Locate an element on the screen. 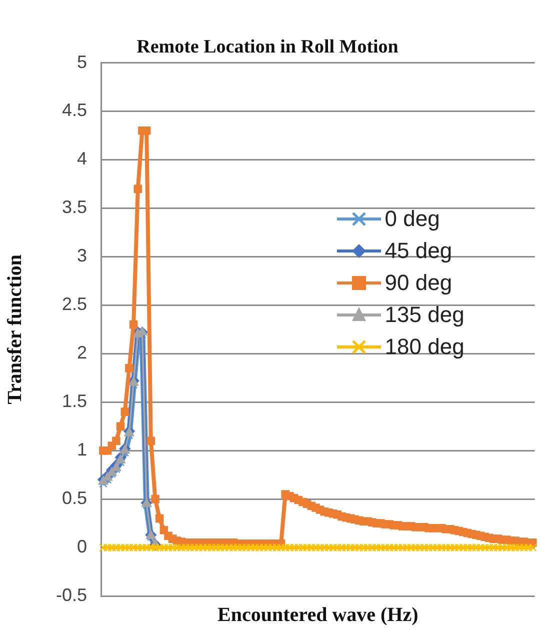 The height and width of the screenshot is (632, 541). y-tick-label: 1 is located at coordinates (82, 450).